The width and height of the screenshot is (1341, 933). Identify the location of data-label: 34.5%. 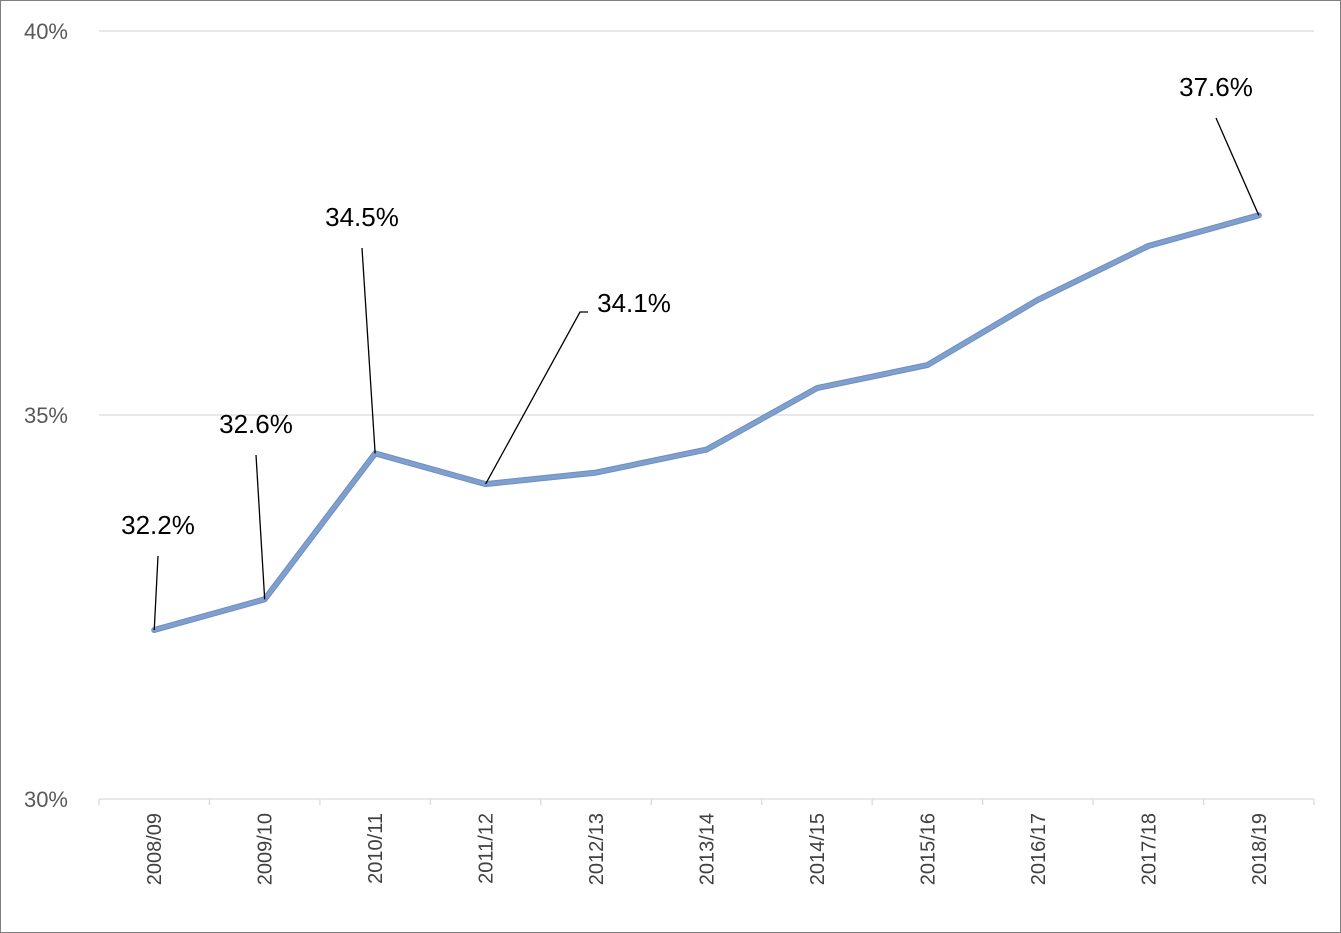
(362, 217).